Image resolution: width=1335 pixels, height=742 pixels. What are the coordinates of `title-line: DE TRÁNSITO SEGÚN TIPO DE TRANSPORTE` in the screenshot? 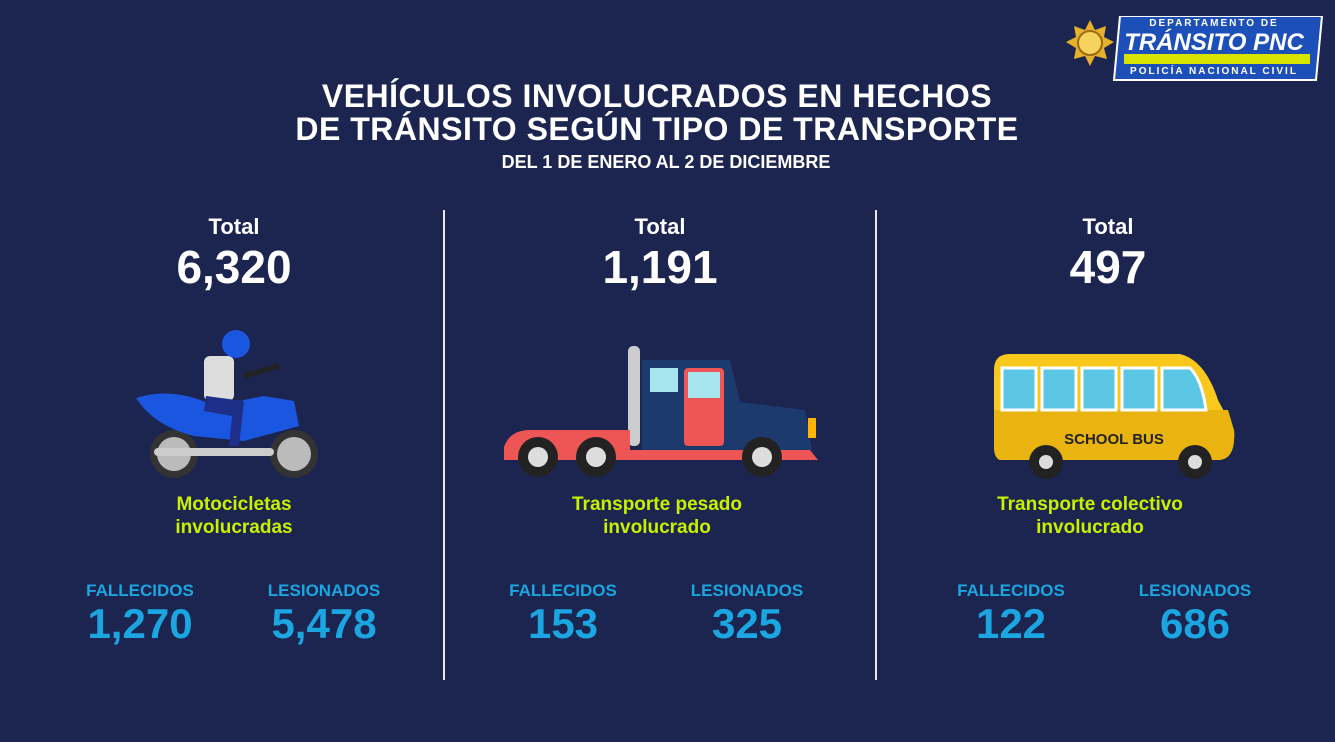 It's located at (657, 129).